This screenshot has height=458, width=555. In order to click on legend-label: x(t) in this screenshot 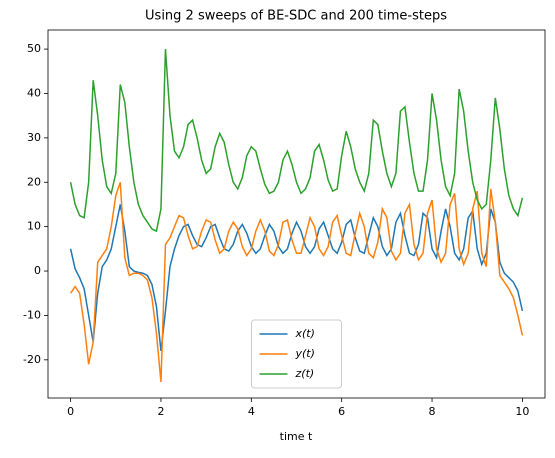, I will do `click(305, 333)`.